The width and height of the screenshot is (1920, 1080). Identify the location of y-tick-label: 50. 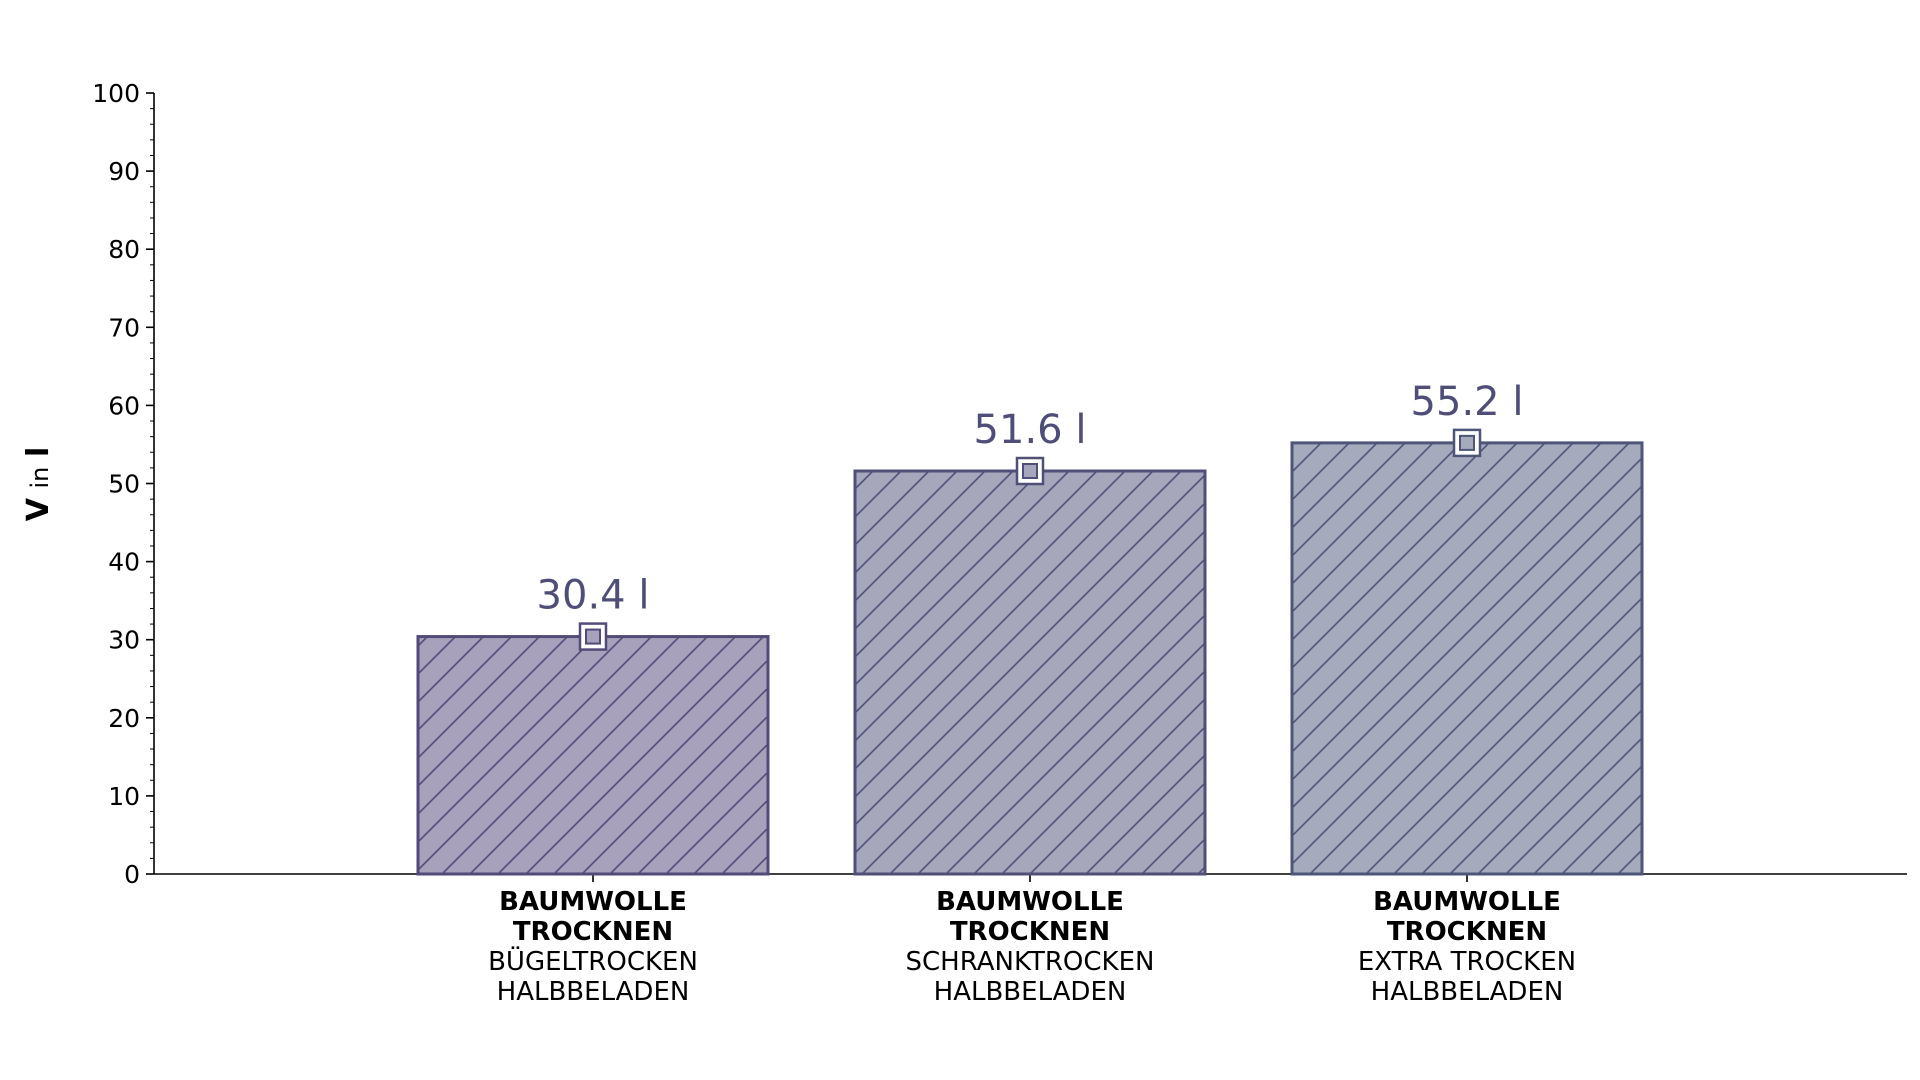
(124, 484).